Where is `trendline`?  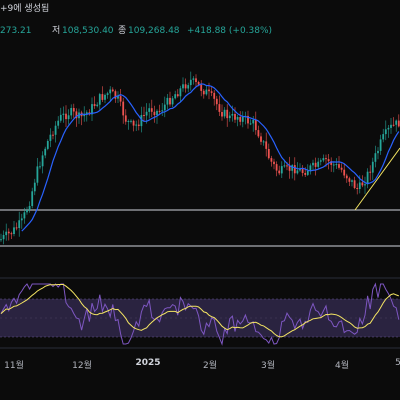 trendline is located at coordinates (377, 179).